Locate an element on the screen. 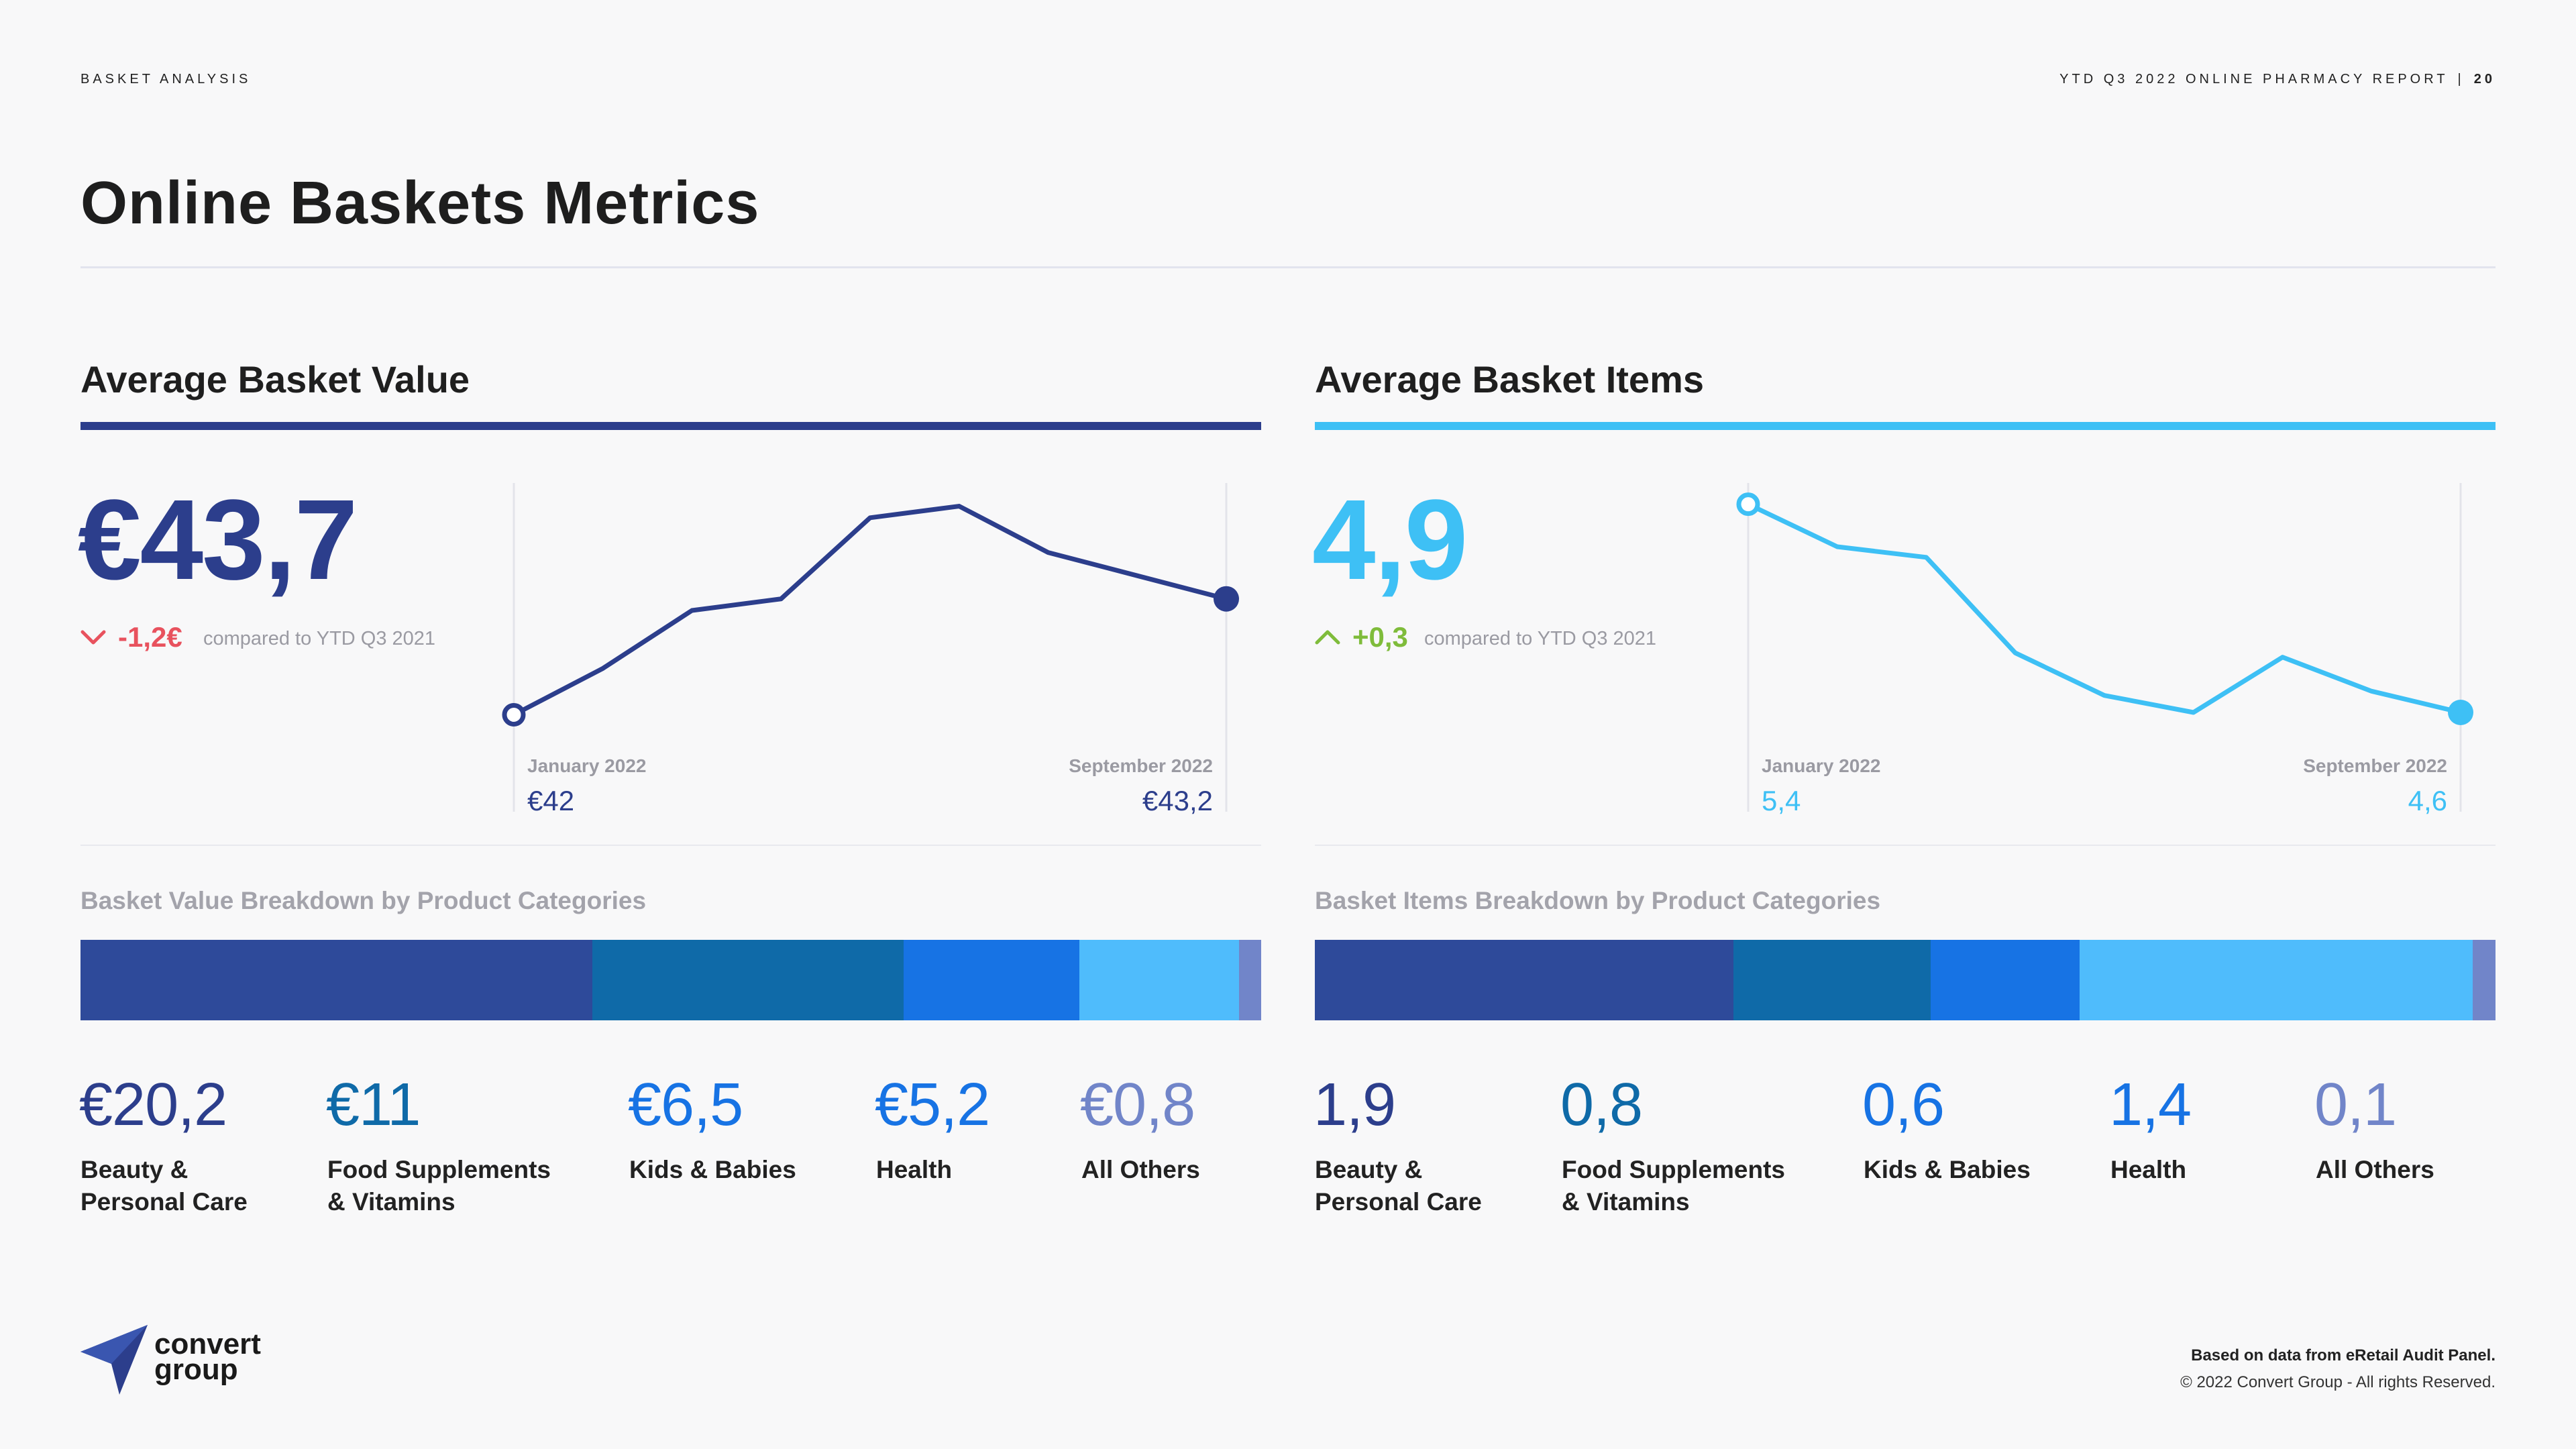 The width and height of the screenshot is (2576, 1449). value-cat-others-label: All Others is located at coordinates (1140, 1169).